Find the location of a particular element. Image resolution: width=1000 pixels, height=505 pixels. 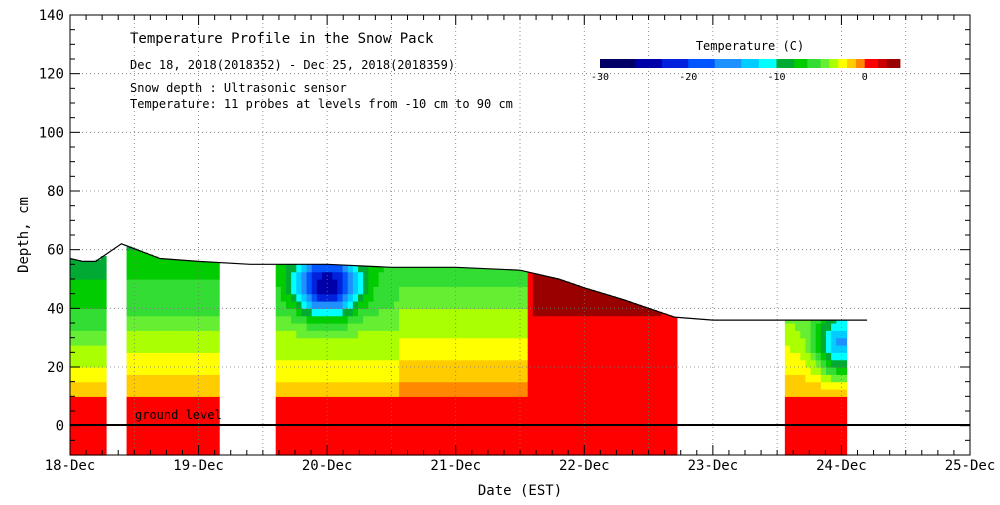

y-tick-label: 20 is located at coordinates (55, 368).